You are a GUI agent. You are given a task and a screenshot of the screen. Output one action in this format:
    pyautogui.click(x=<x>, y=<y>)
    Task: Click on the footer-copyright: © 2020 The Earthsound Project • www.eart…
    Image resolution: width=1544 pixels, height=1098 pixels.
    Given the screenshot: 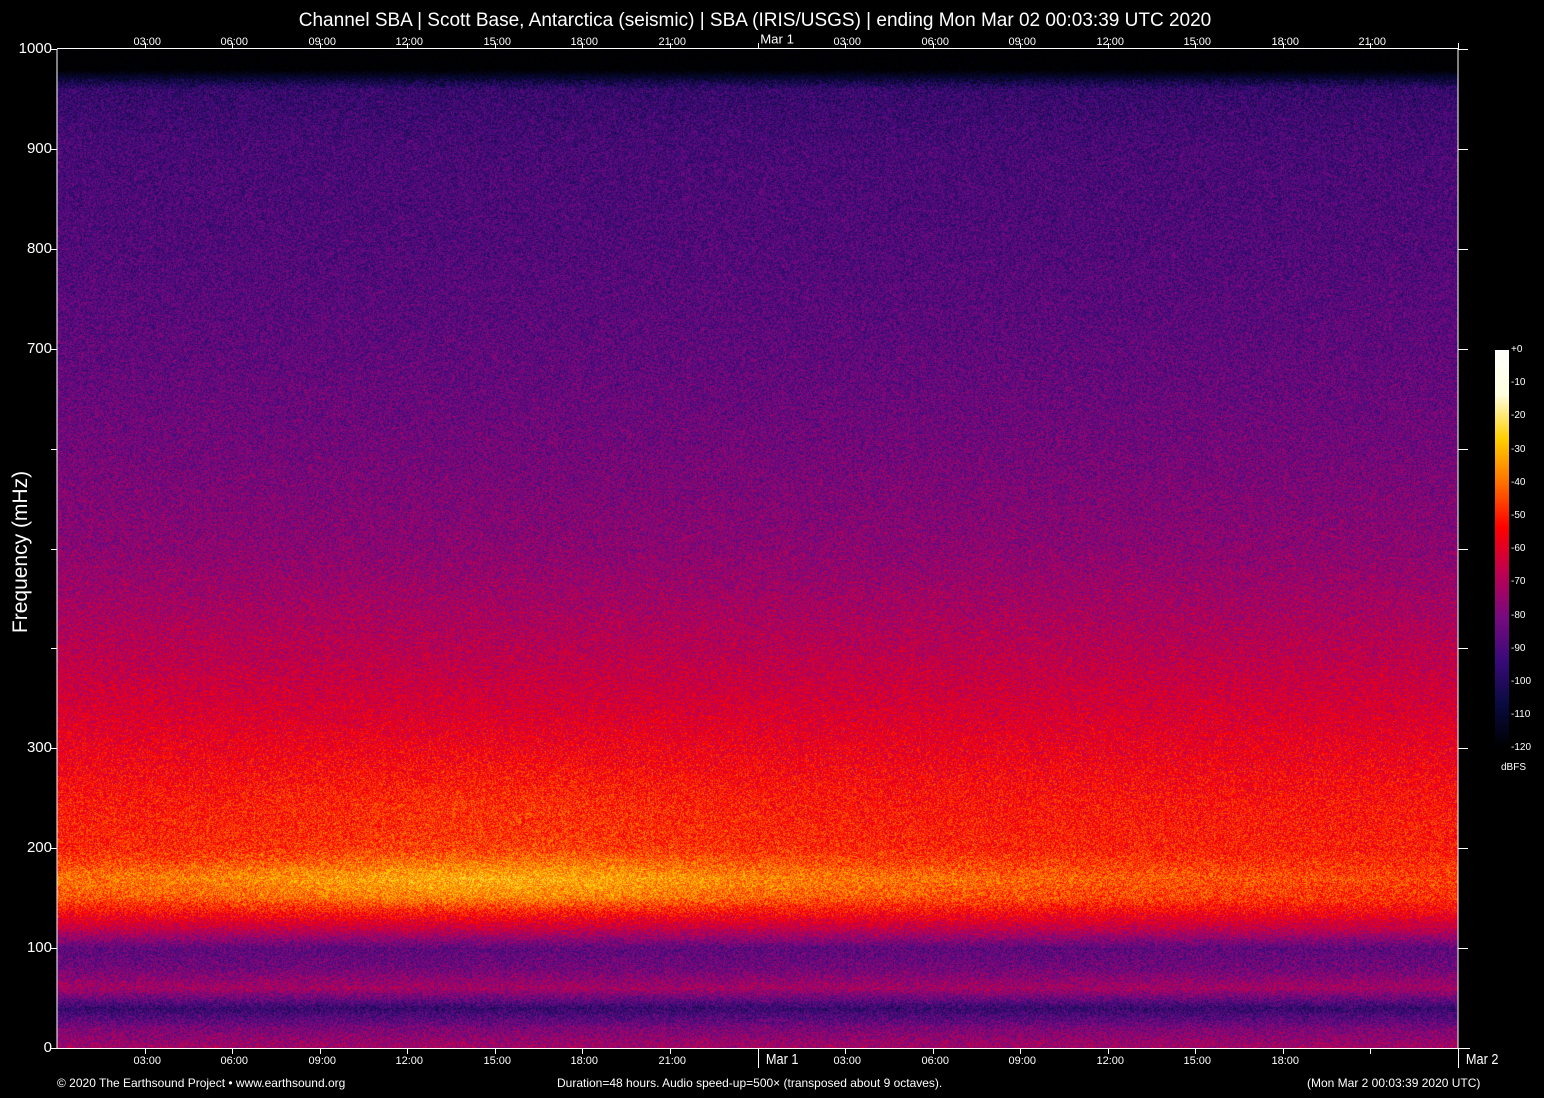 What is the action you would take?
    pyautogui.click(x=201, y=1083)
    